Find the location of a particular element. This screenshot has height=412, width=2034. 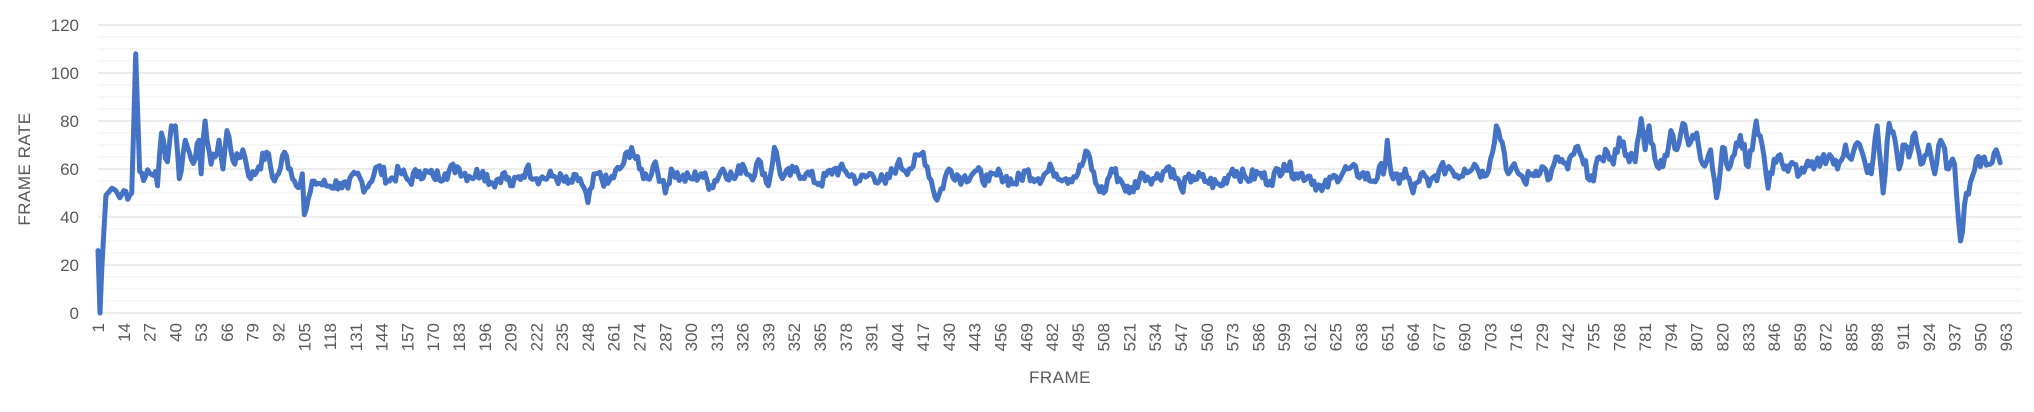

x-tick-label: 690 is located at coordinates (1465, 337).